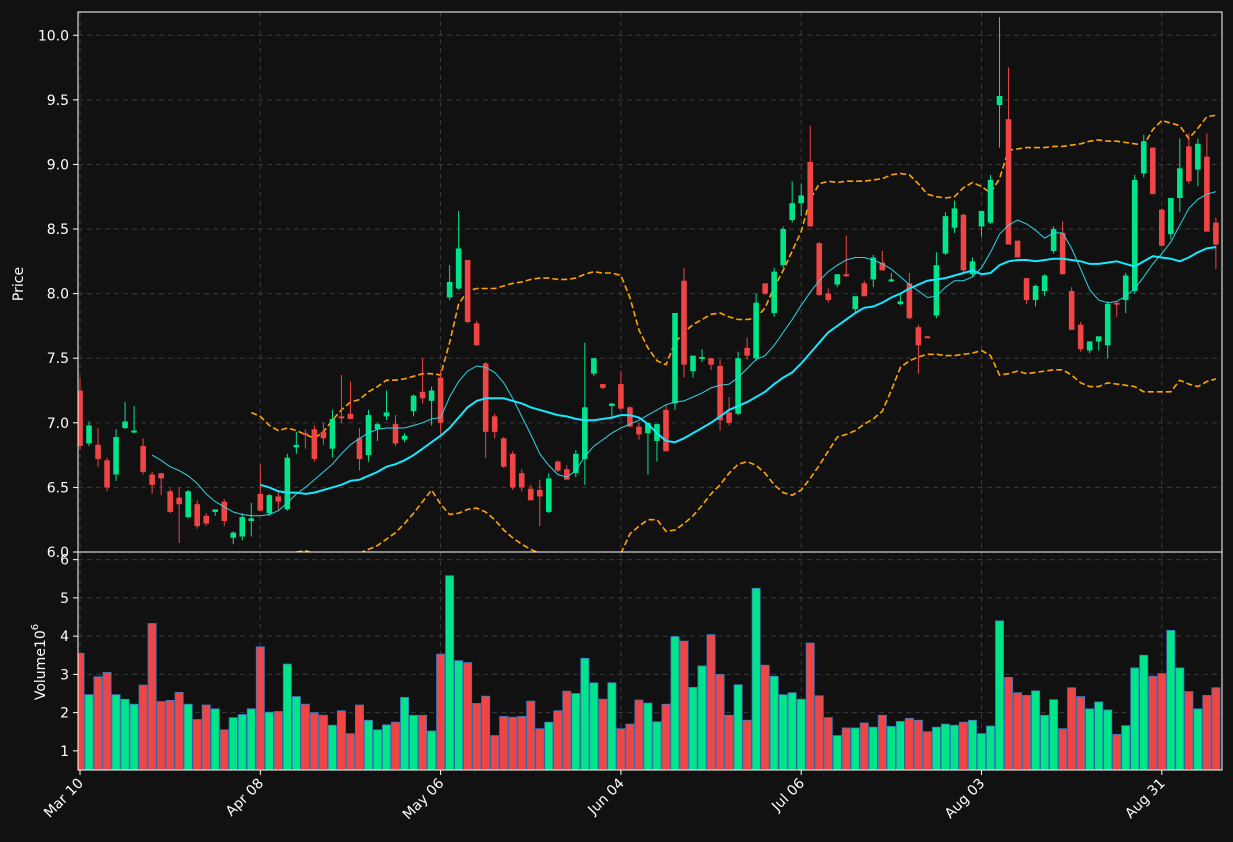 The image size is (1233, 842). I want to click on volume-tick-label: 4, so click(64, 637).